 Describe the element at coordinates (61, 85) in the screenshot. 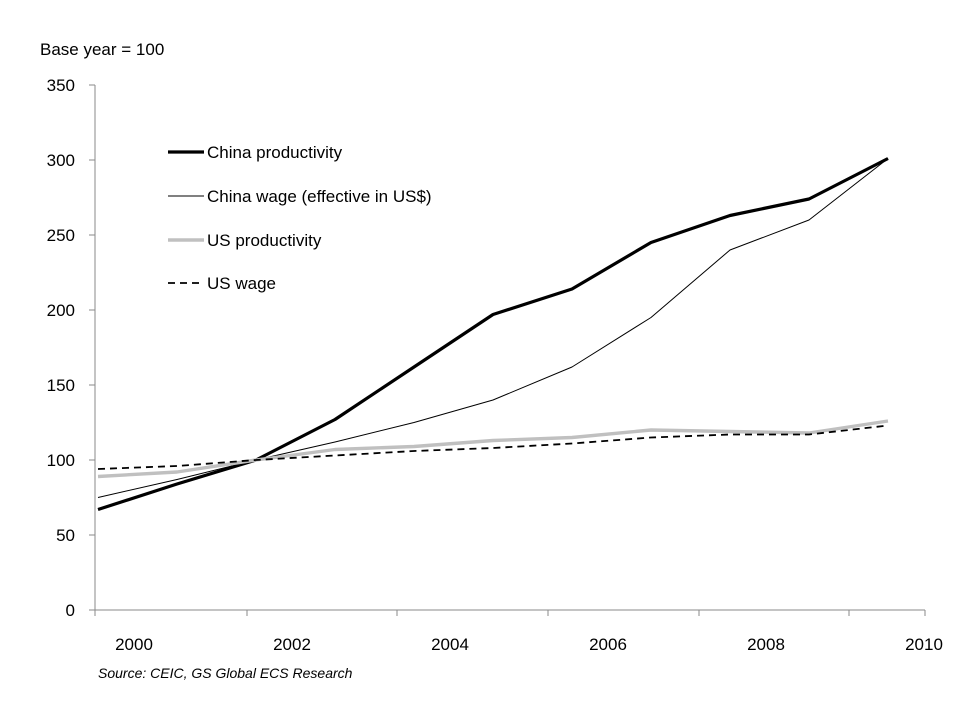

I see `y-tick-label: 350` at that location.